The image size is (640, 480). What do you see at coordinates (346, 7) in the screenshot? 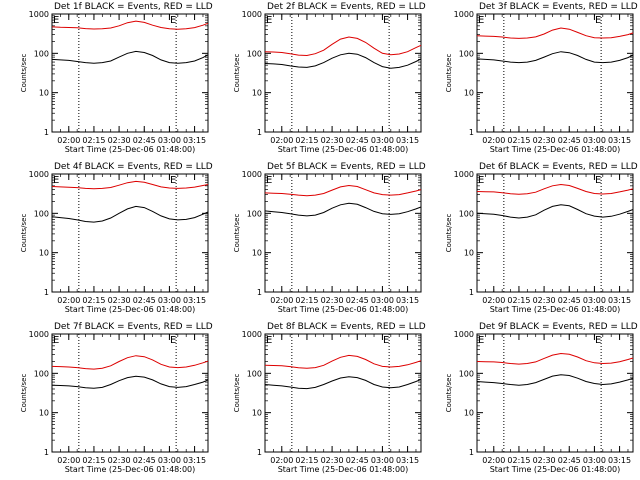
I see `panel-title: Det 2f BLACK = Events, RED = LLD` at bounding box center [346, 7].